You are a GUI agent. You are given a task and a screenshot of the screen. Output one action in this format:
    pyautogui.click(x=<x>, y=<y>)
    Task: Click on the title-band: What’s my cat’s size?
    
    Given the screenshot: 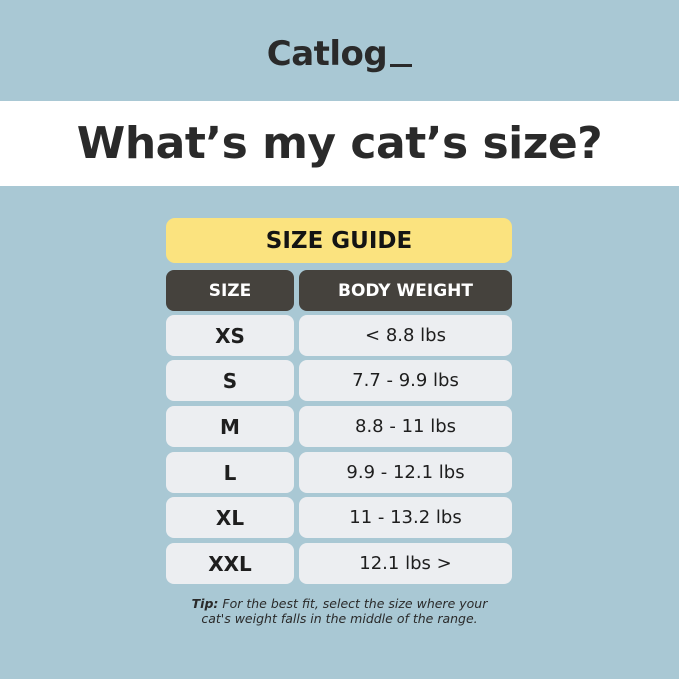 What is the action you would take?
    pyautogui.click(x=339, y=143)
    